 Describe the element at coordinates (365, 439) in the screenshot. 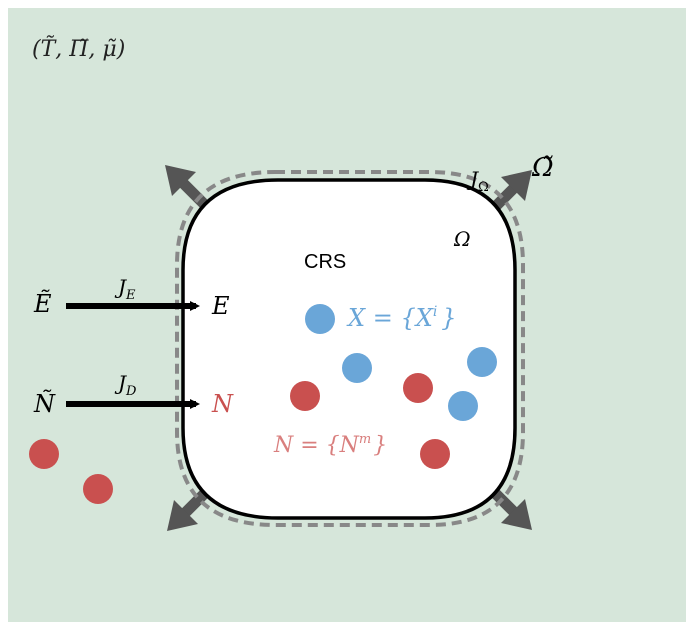

I see `n-species-superscript: m` at that location.